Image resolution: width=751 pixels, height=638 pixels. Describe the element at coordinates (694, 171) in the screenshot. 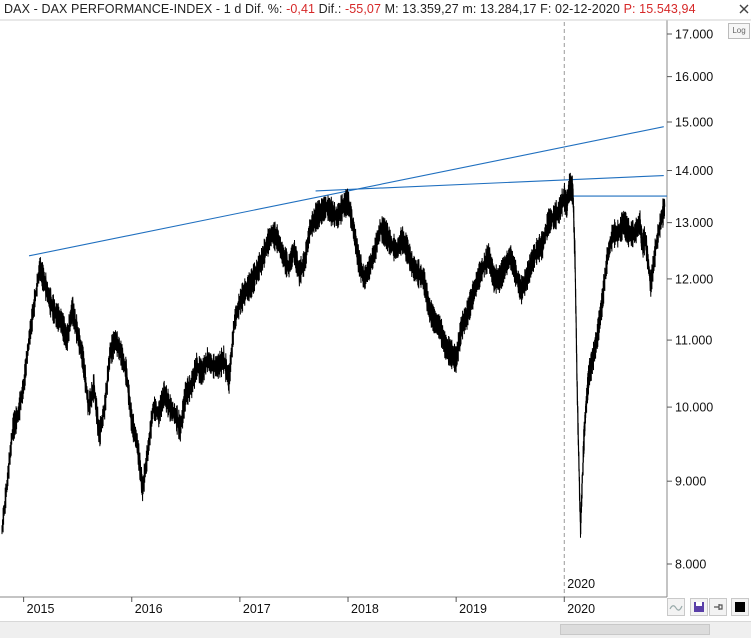

I see `y-tick-label: 14.000` at that location.